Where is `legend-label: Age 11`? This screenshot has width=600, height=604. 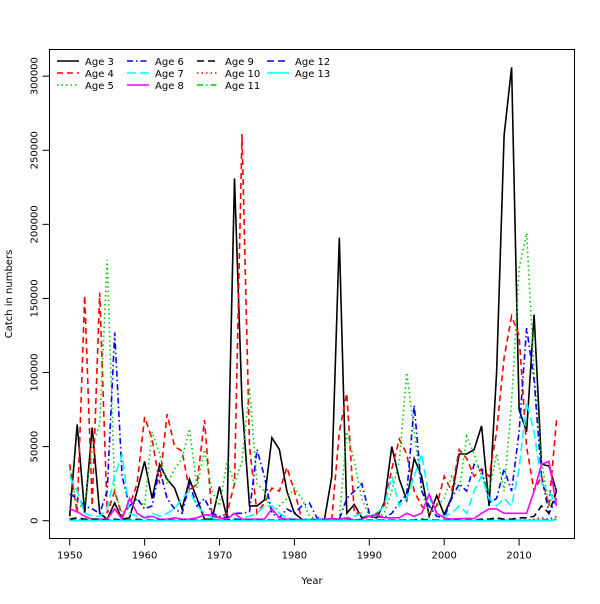 legend-label: Age 11 is located at coordinates (242, 86).